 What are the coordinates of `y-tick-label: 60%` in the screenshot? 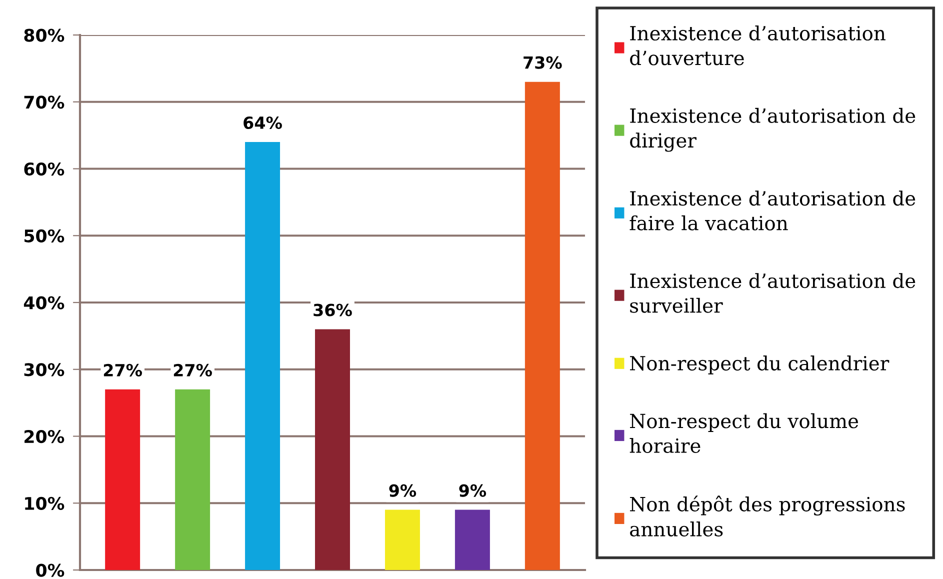 It's located at (44, 169).